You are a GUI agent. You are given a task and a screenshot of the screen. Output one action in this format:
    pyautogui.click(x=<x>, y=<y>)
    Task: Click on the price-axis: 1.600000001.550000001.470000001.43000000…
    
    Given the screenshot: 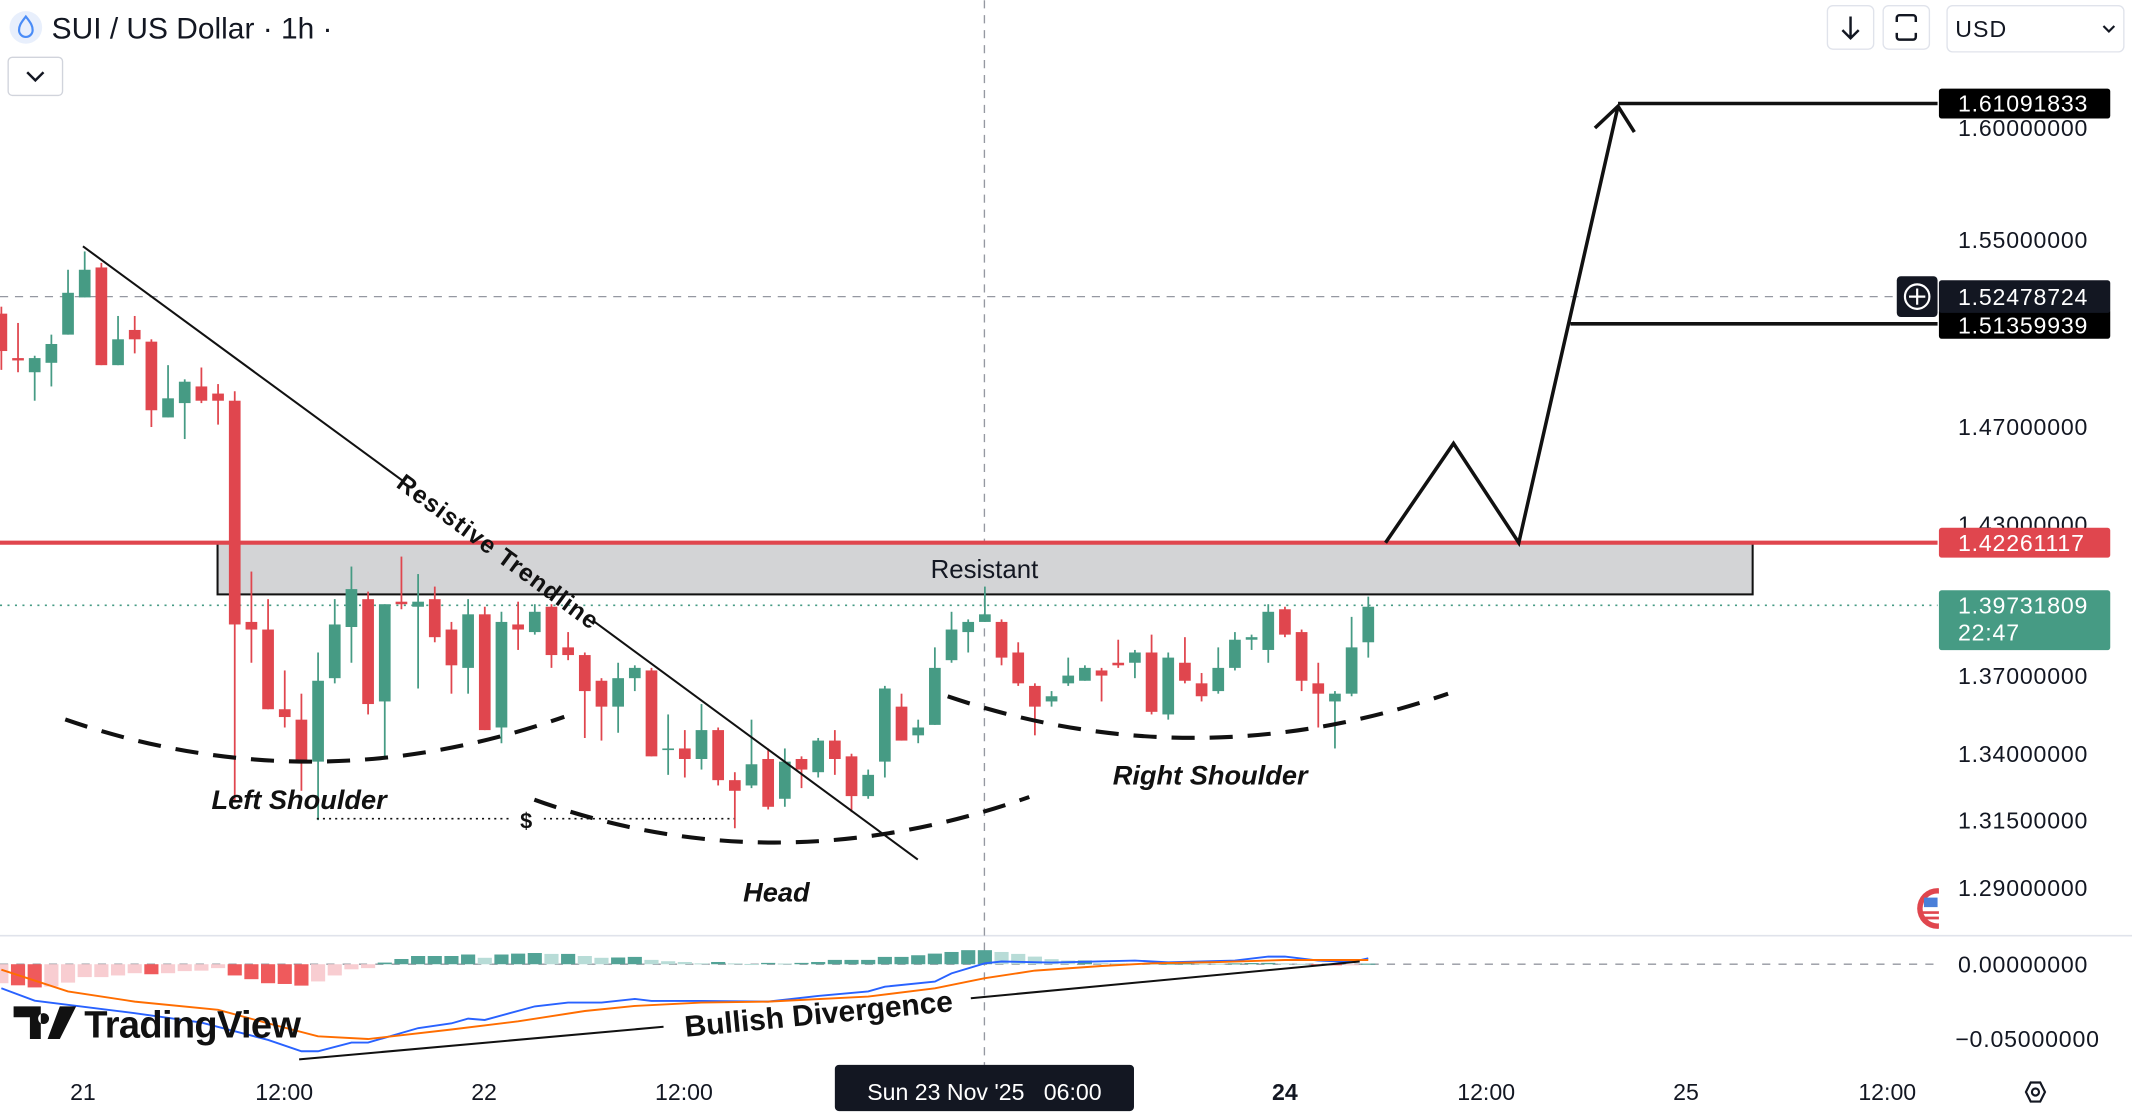 What is the action you would take?
    pyautogui.click(x=2023, y=474)
    